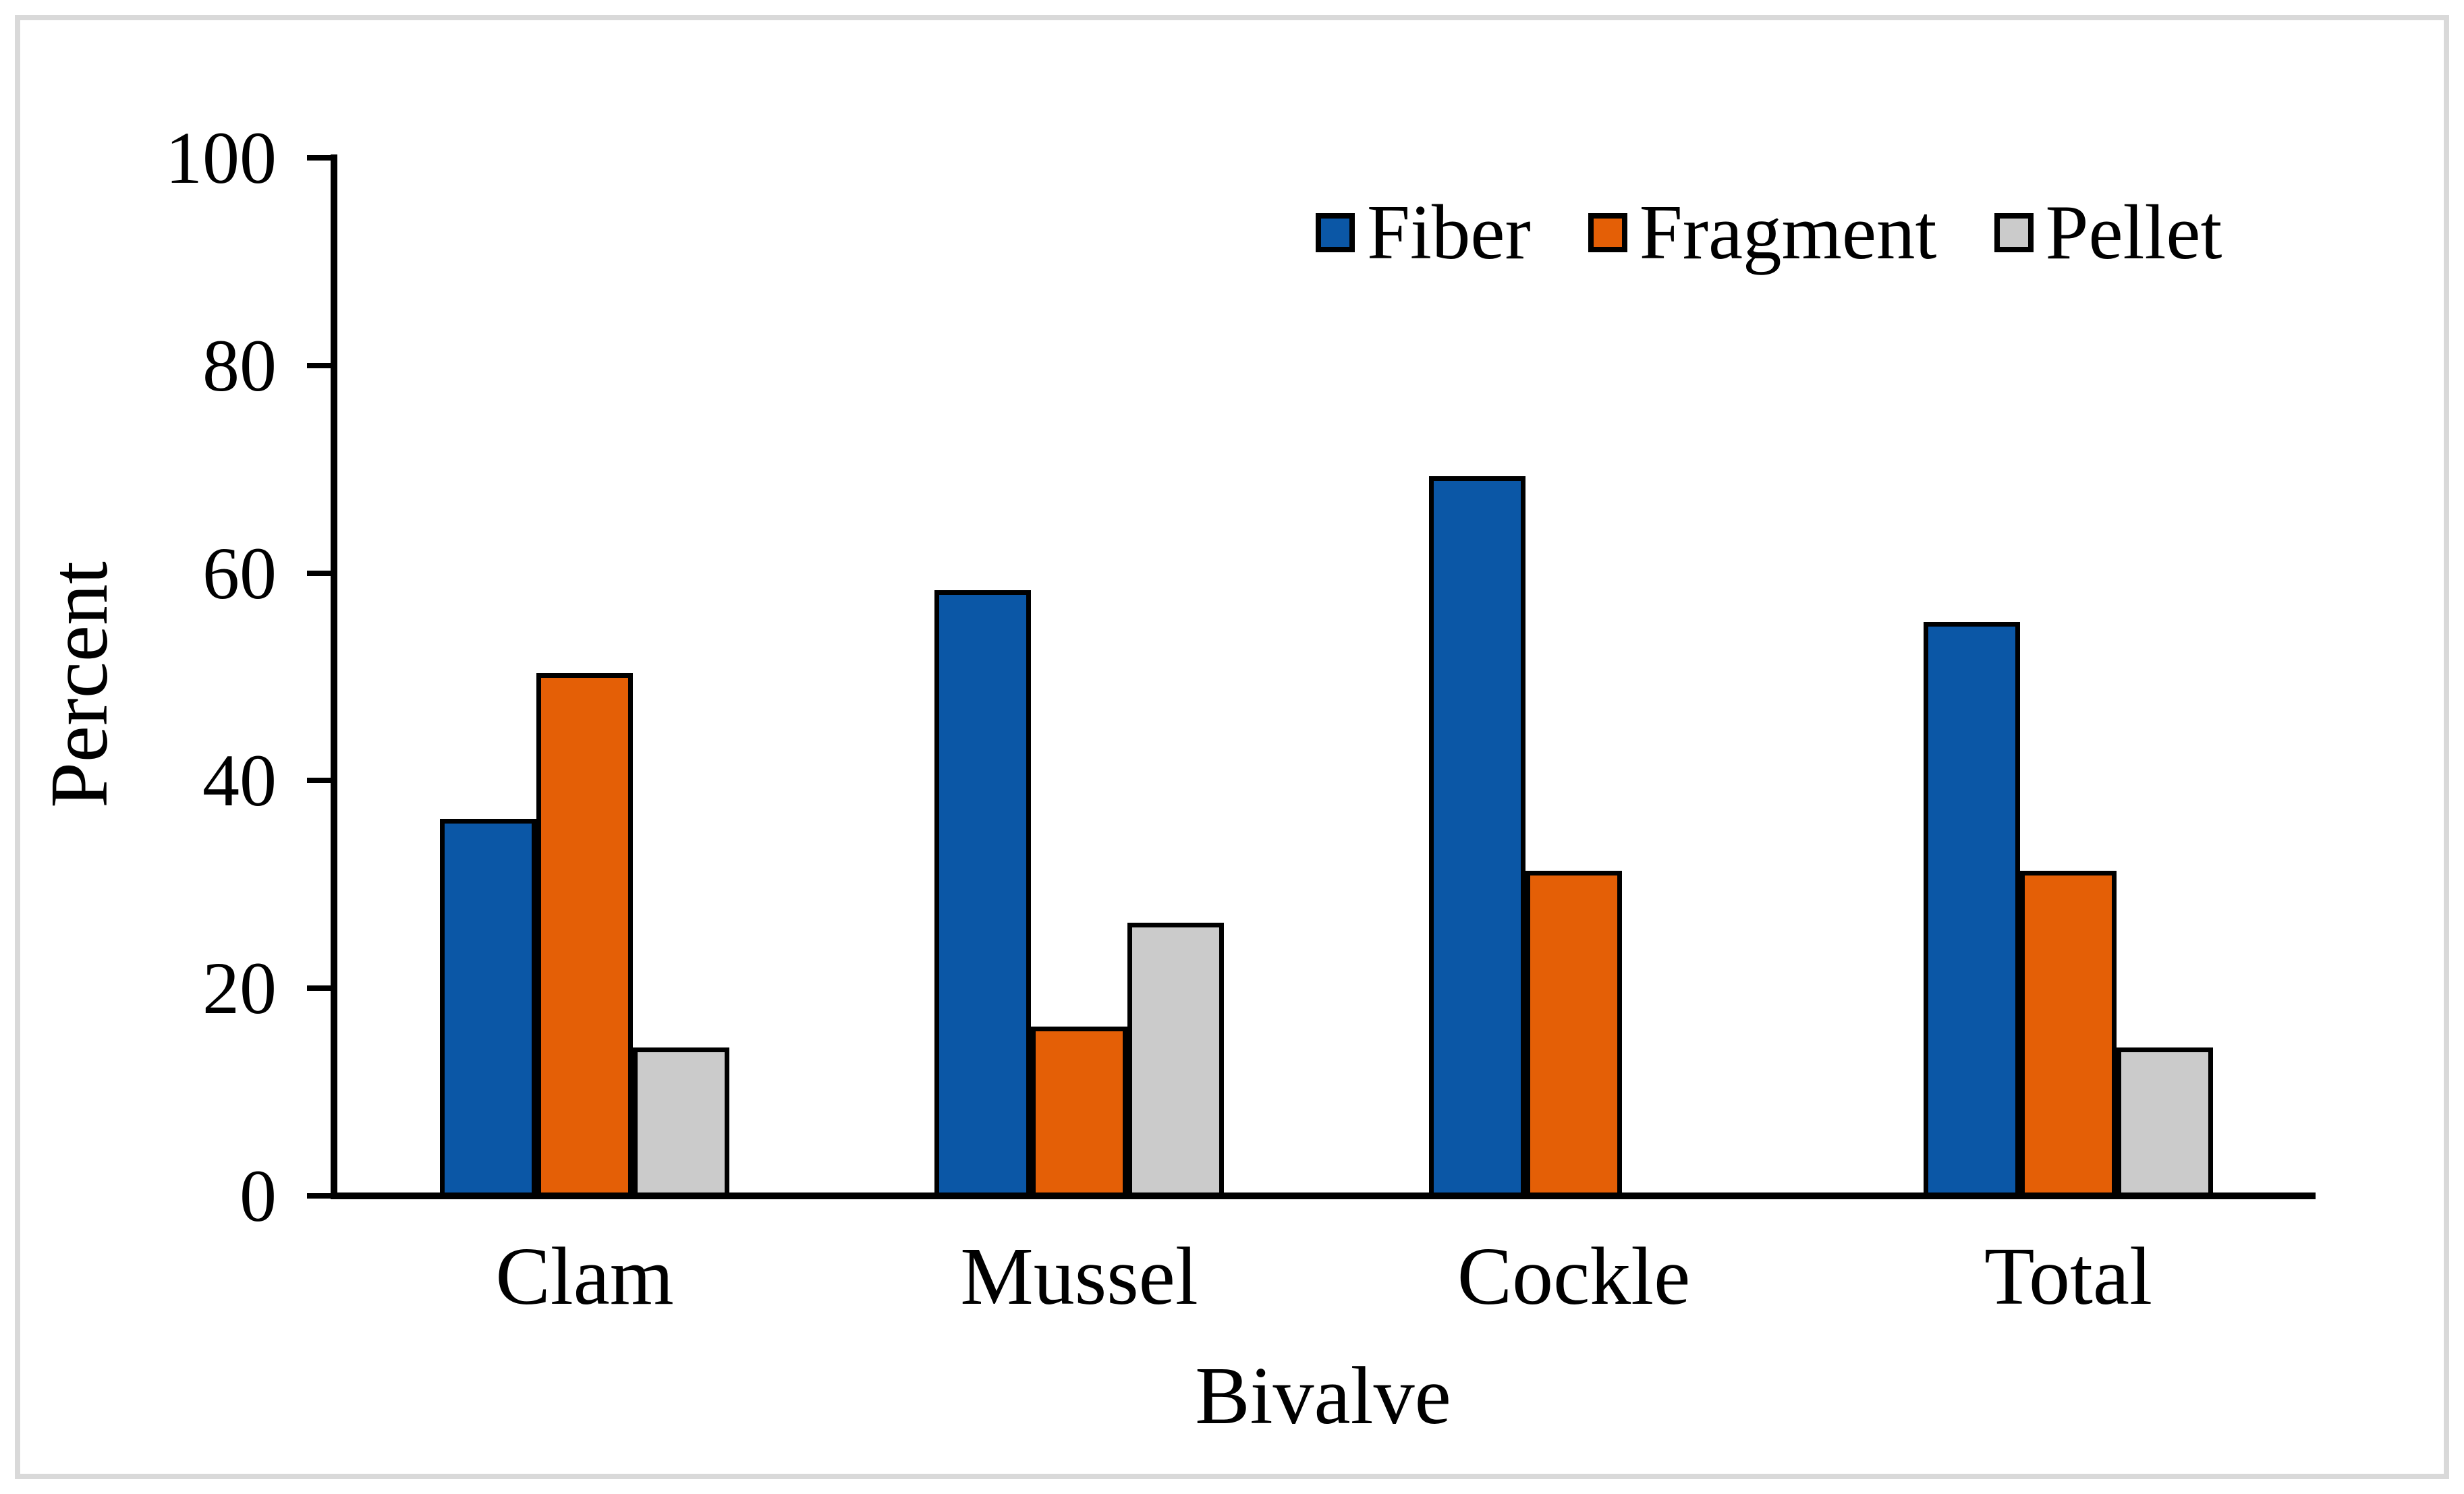 Image resolution: width=2464 pixels, height=1494 pixels. I want to click on bar-fragment-clam, so click(584, 933).